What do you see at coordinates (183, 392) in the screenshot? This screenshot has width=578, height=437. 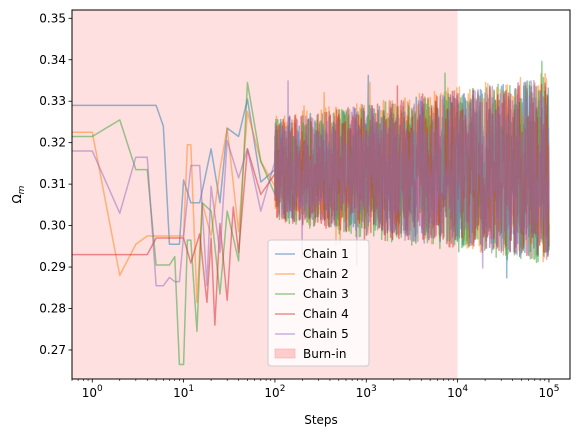 I see `x-tick-label: 10¹` at bounding box center [183, 392].